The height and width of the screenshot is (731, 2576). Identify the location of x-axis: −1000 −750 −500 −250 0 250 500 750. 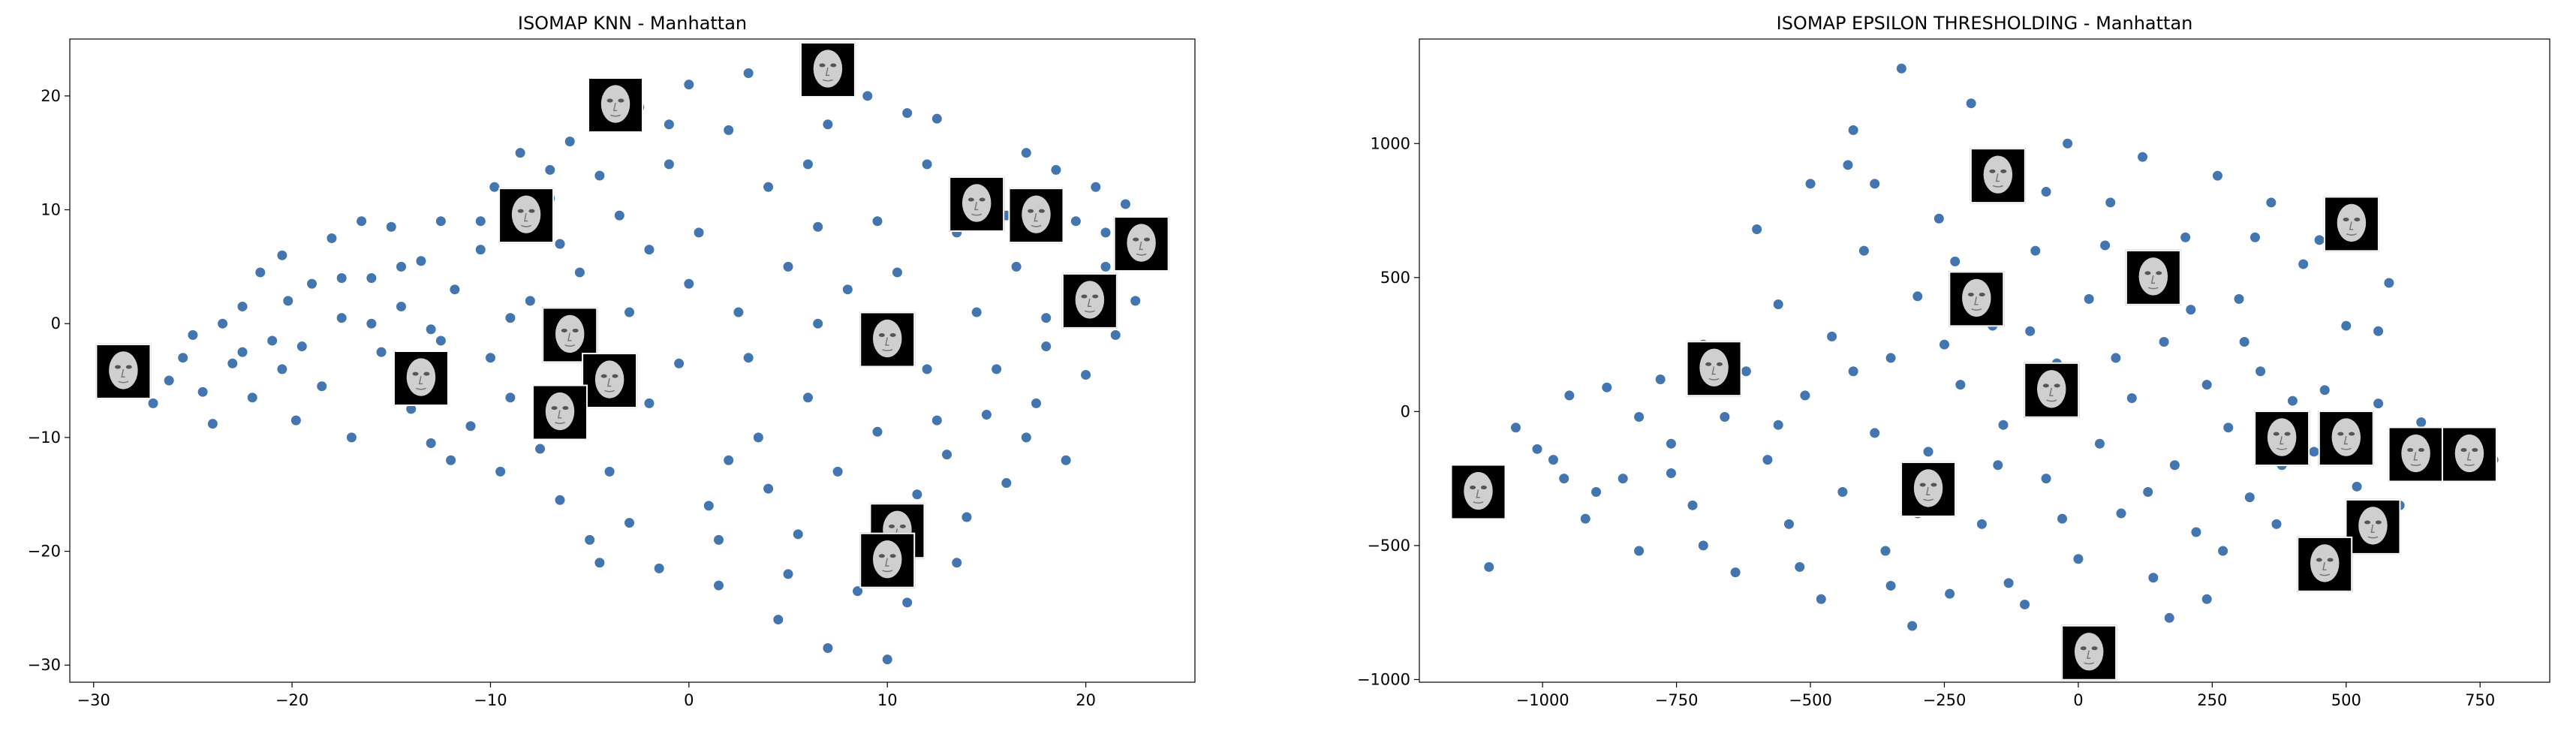
(2006, 695).